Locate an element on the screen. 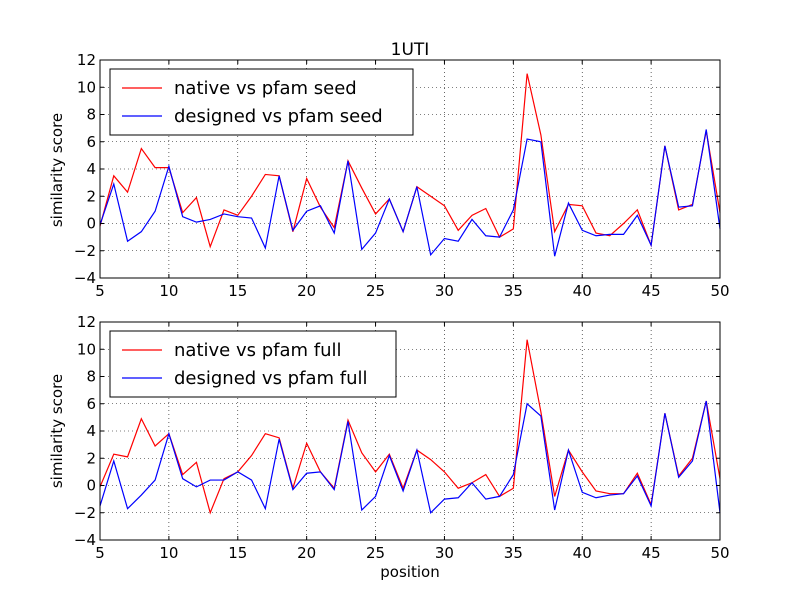 The height and width of the screenshot is (600, 800). bottom-chart-x-tick-label: 20 is located at coordinates (306, 553).